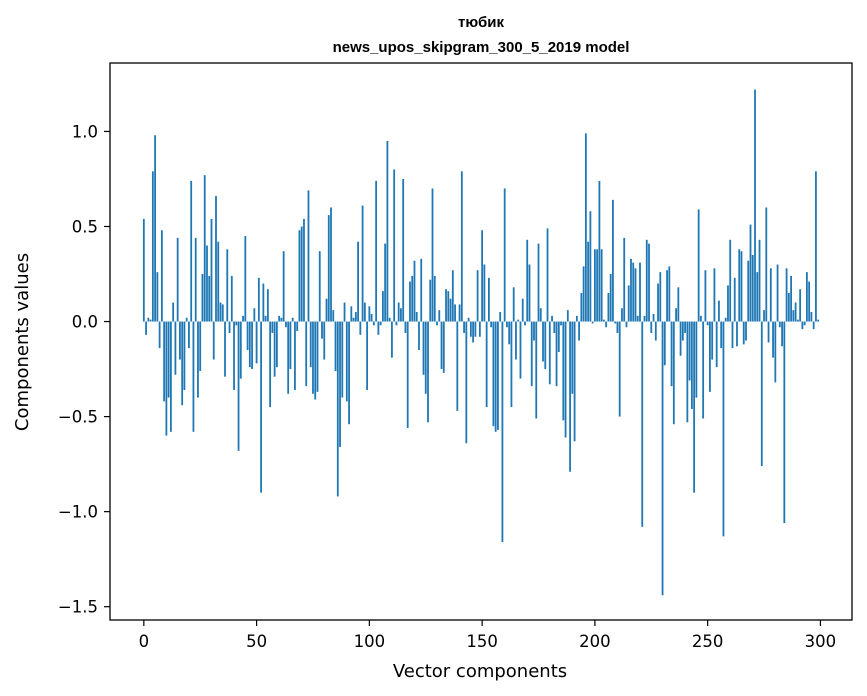  What do you see at coordinates (480, 671) in the screenshot?
I see `x-axis-label: Vector components` at bounding box center [480, 671].